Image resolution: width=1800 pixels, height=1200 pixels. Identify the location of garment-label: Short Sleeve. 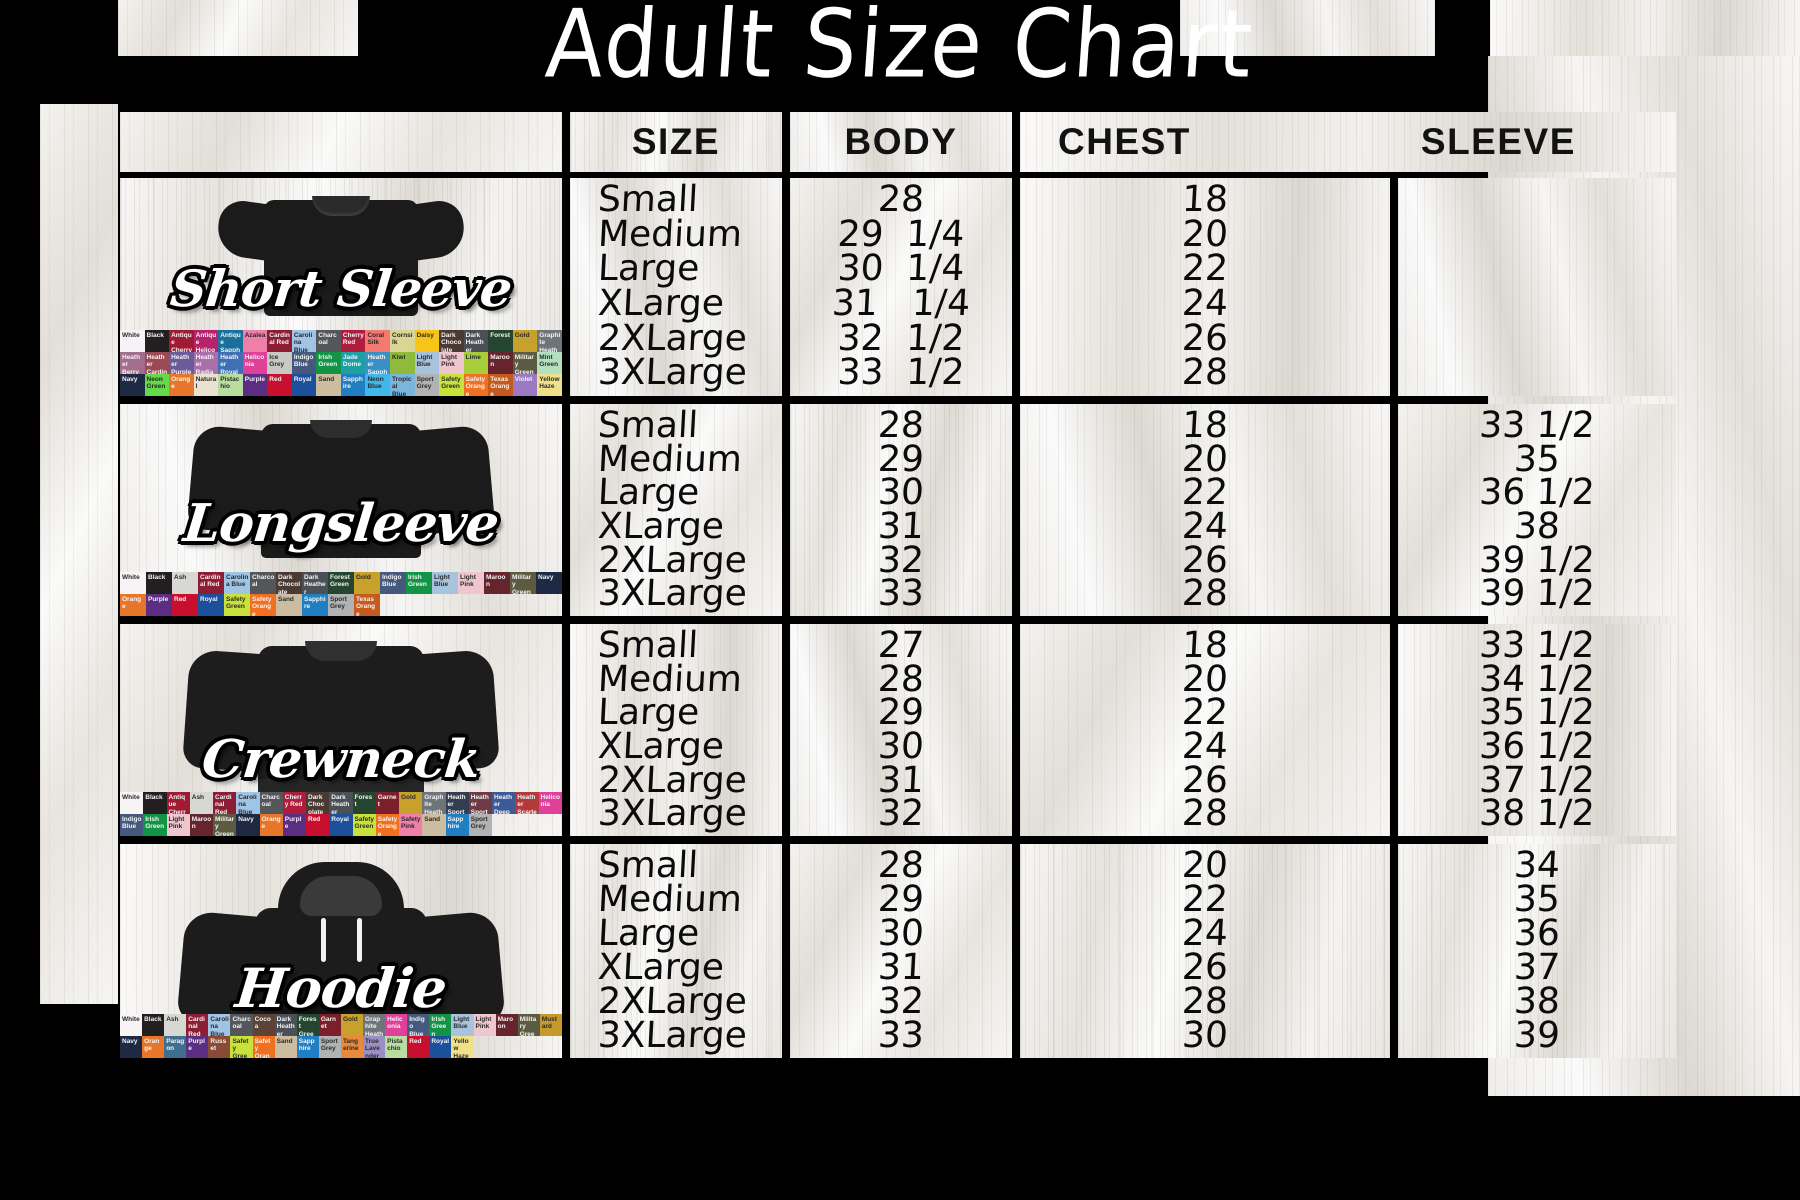
(341, 288).